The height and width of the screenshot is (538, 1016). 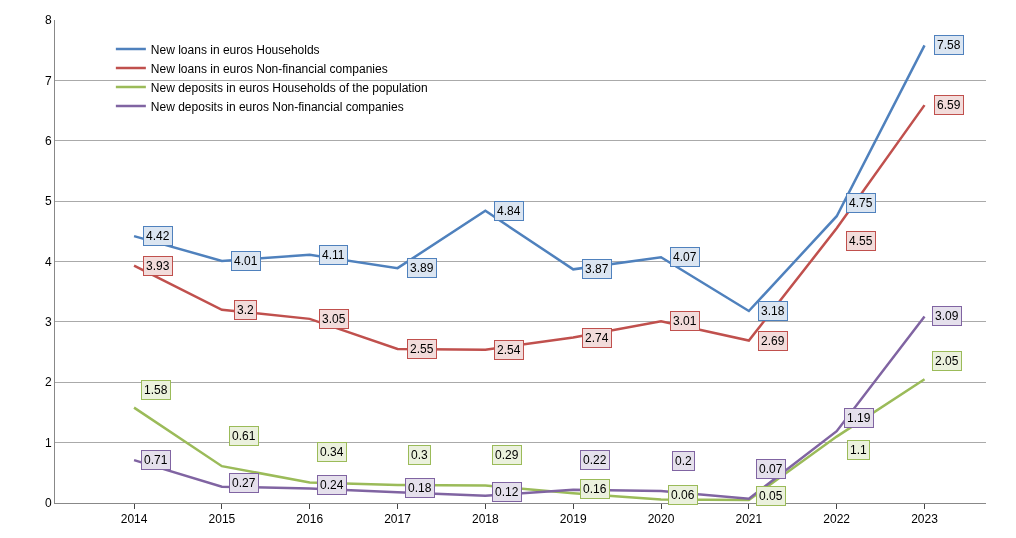 I want to click on data-label: 7.58, so click(x=949, y=45).